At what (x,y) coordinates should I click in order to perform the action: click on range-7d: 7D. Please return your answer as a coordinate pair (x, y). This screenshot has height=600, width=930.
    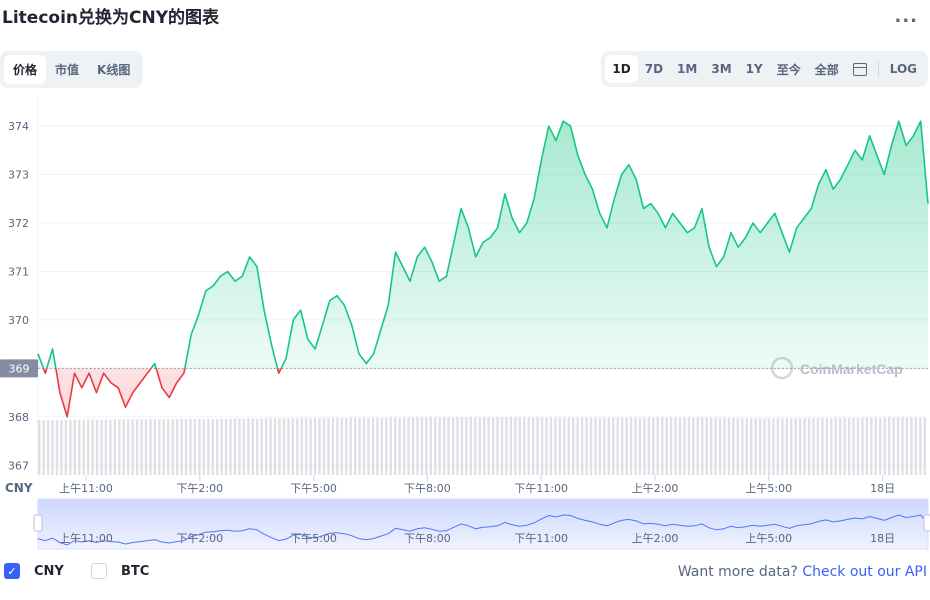
    Looking at the image, I should click on (654, 69).